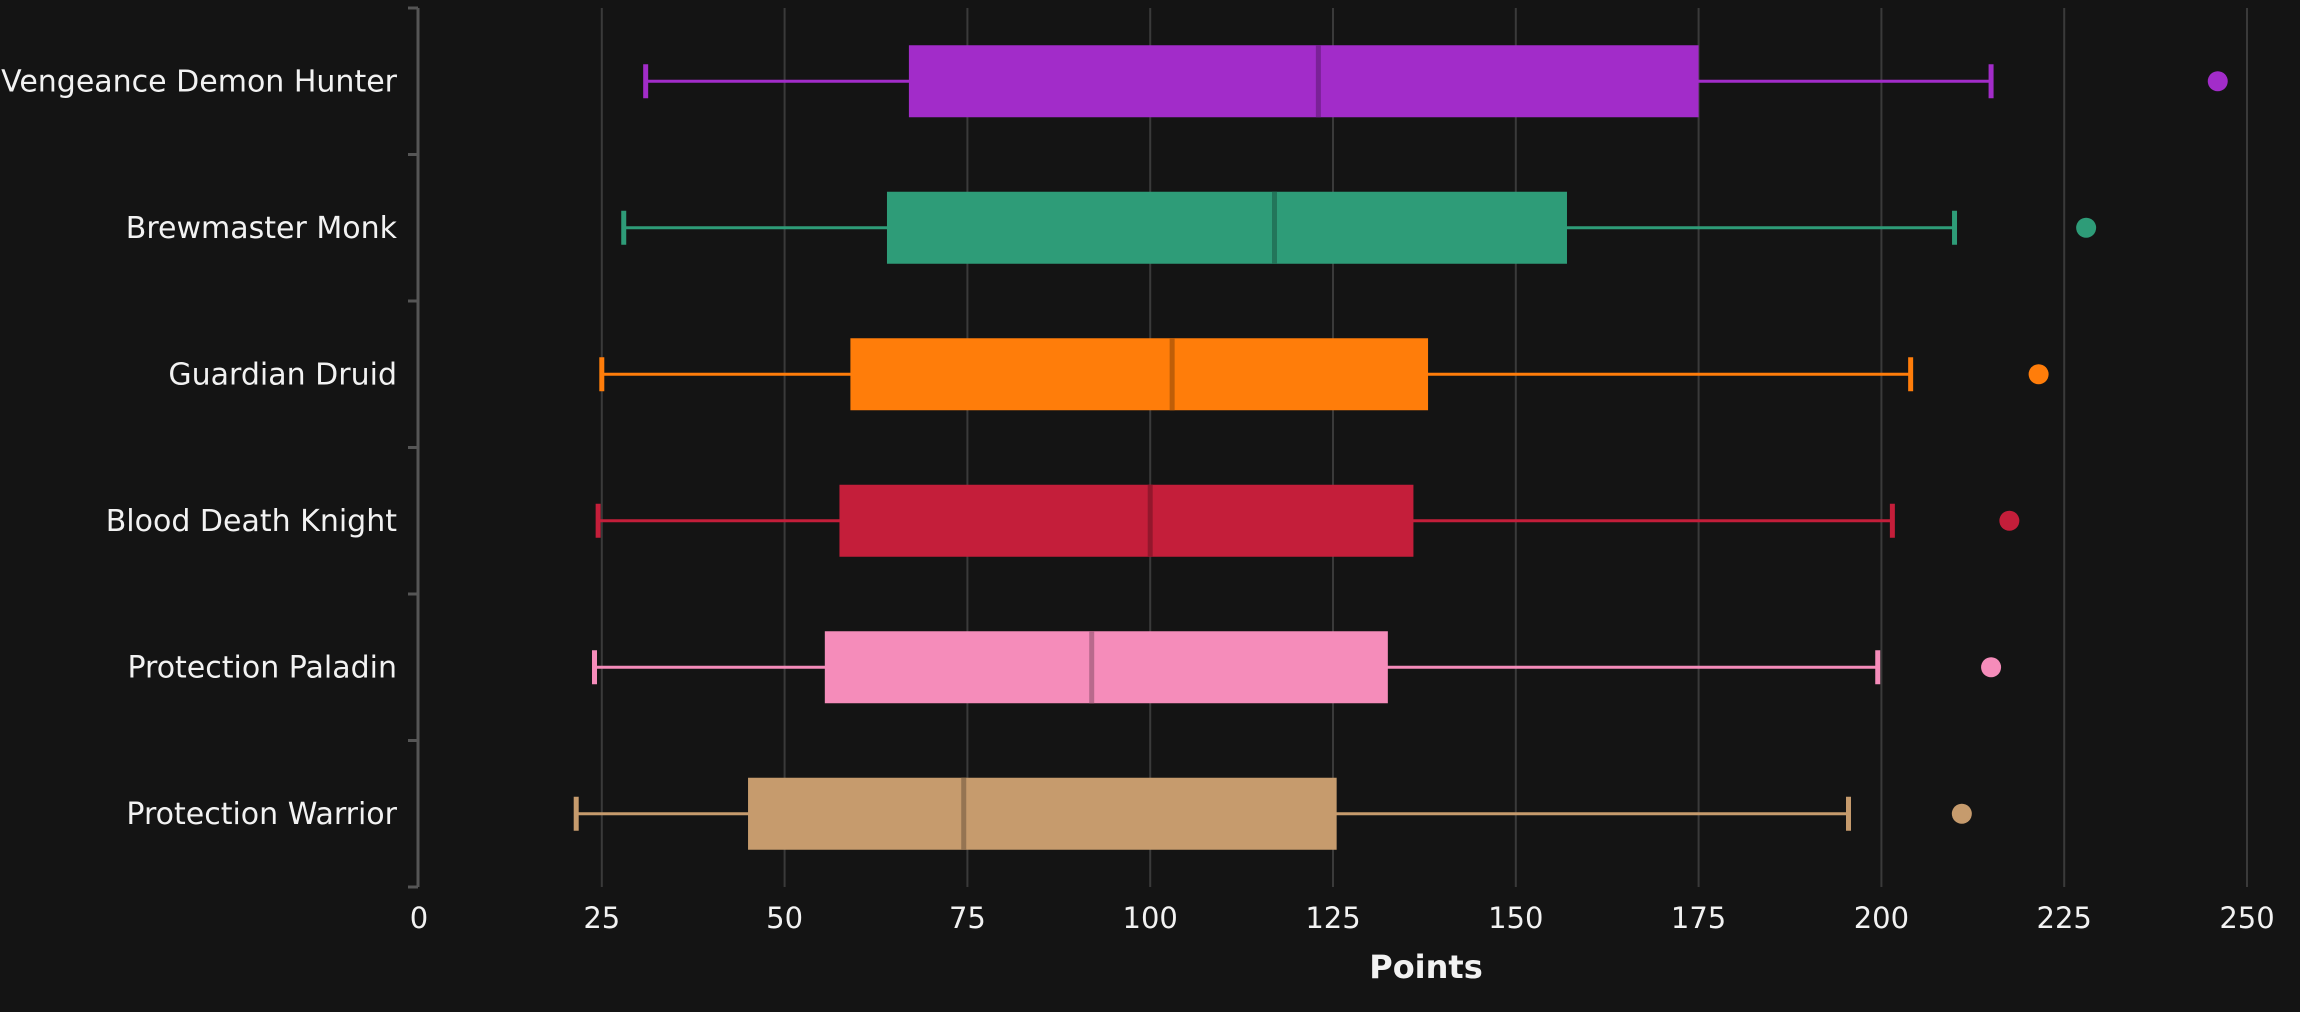 Image resolution: width=2300 pixels, height=1012 pixels. I want to click on x-tick-label-10: 250, so click(2246, 918).